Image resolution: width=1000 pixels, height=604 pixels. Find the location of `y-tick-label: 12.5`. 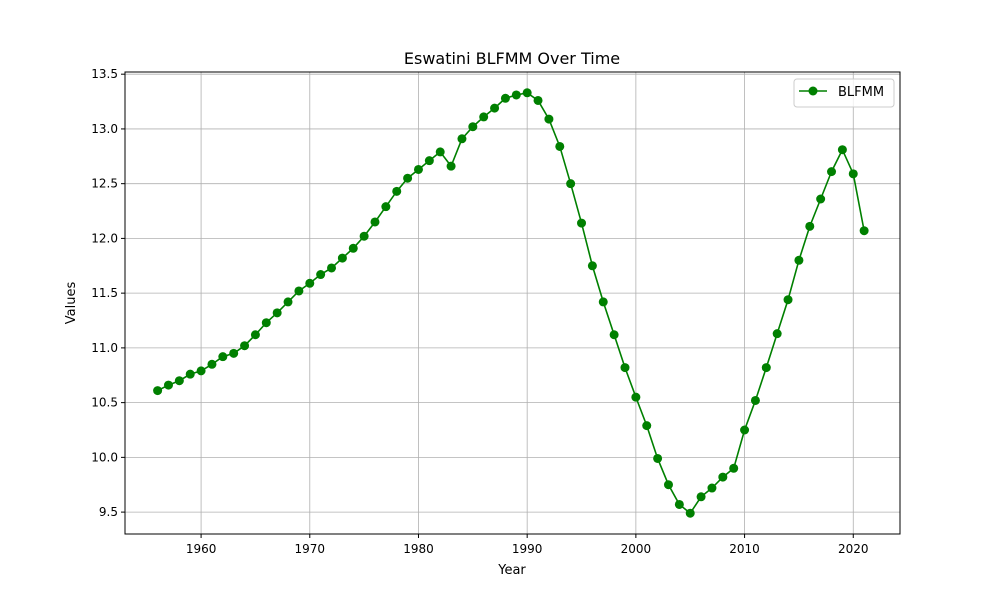

y-tick-label: 12.5 is located at coordinates (104, 184).